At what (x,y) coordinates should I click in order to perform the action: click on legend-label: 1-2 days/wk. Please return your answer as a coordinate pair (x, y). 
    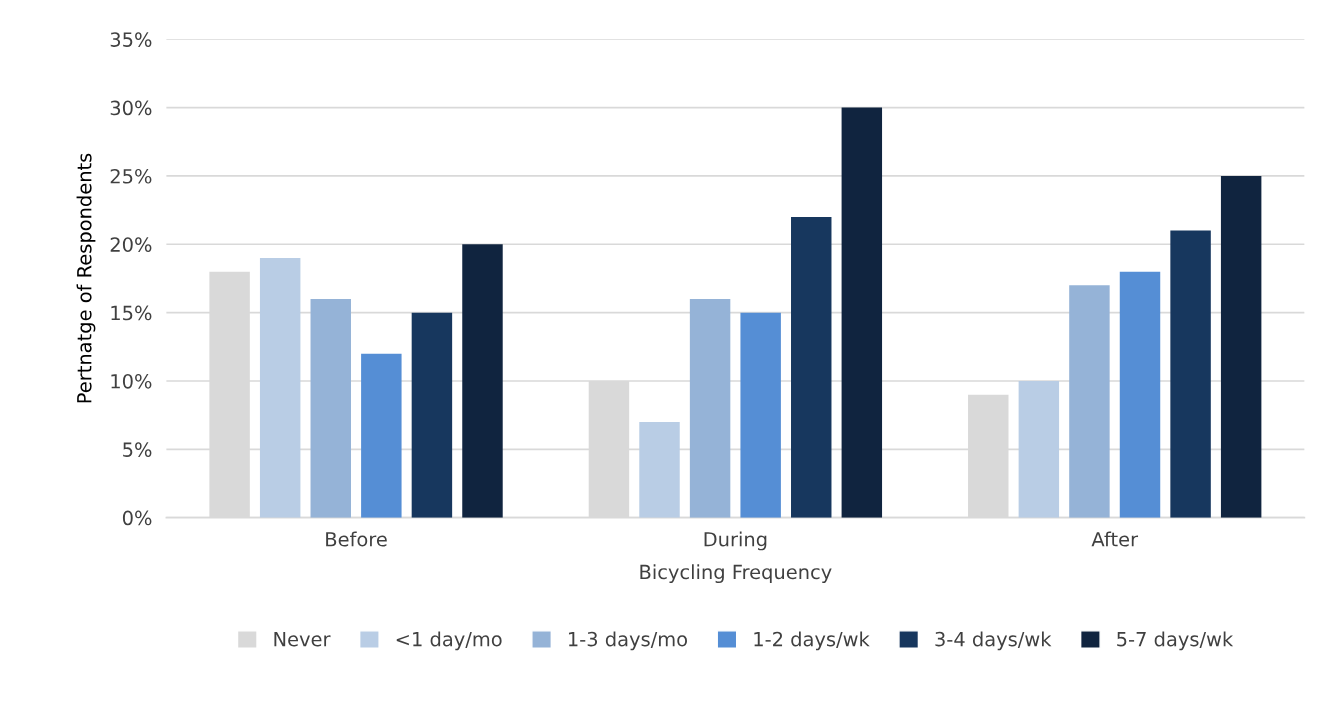
    Looking at the image, I should click on (812, 641).